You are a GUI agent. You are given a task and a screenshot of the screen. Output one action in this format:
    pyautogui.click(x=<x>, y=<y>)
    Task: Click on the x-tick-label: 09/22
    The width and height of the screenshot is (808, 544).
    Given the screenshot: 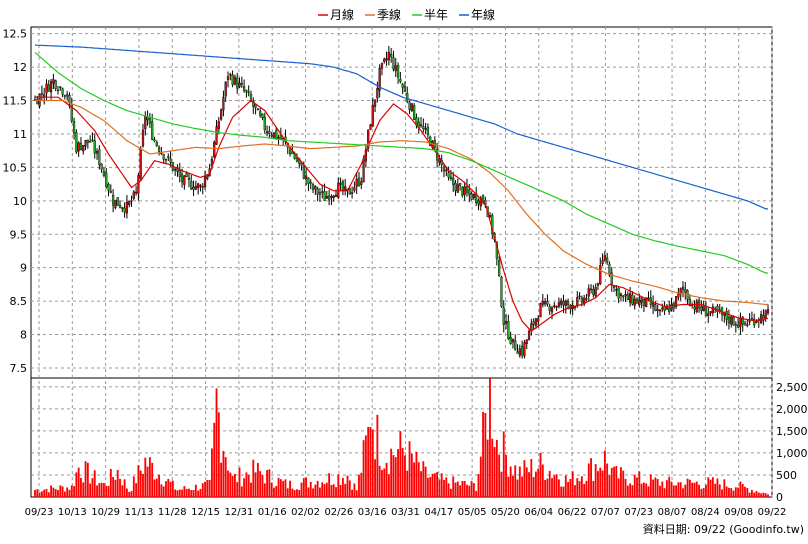 What is the action you would take?
    pyautogui.click(x=772, y=512)
    